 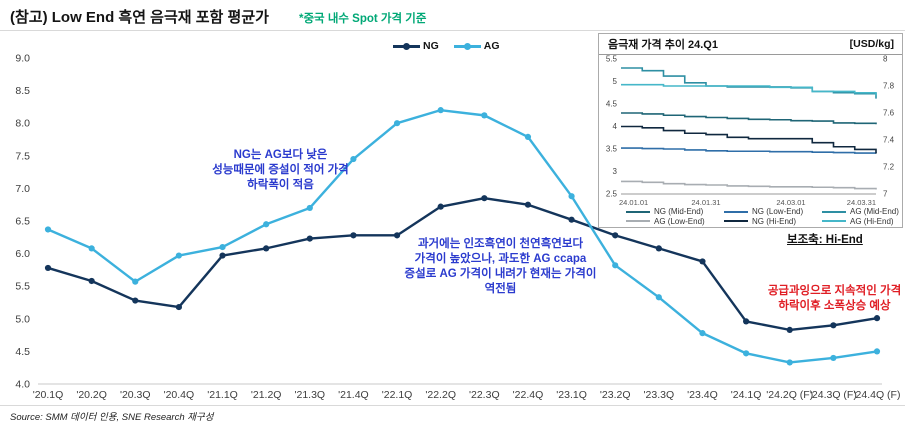 I want to click on x-axis-tick: '24.1Q, so click(x=746, y=395).